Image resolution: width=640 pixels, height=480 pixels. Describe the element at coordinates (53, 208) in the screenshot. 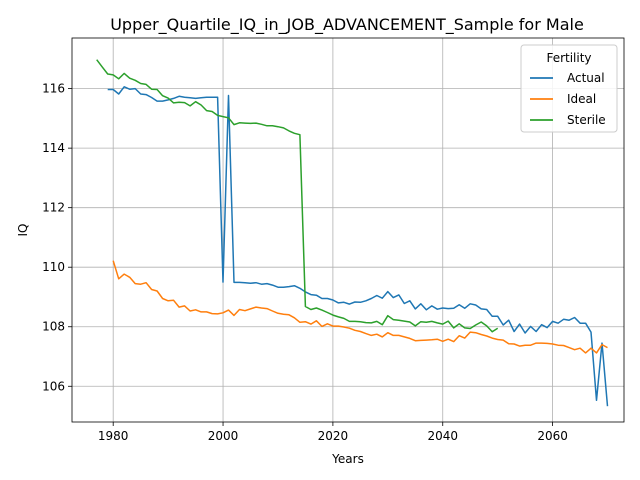

I see `y-tick-label: 112` at that location.